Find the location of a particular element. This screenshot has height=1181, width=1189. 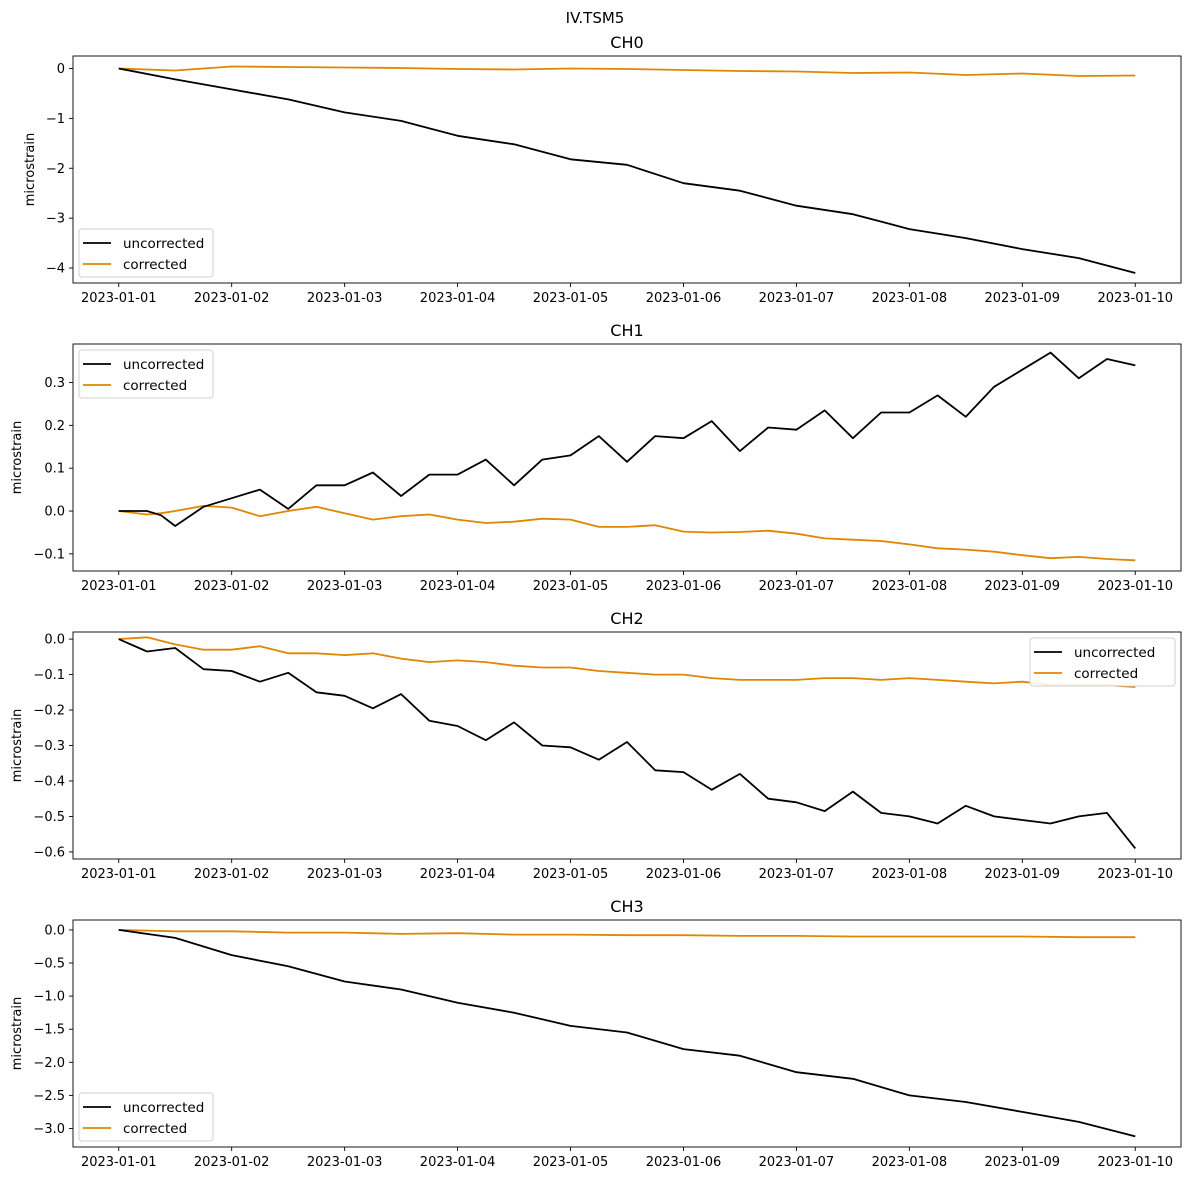

y-tick-label: −3.0 is located at coordinates (49, 1129).